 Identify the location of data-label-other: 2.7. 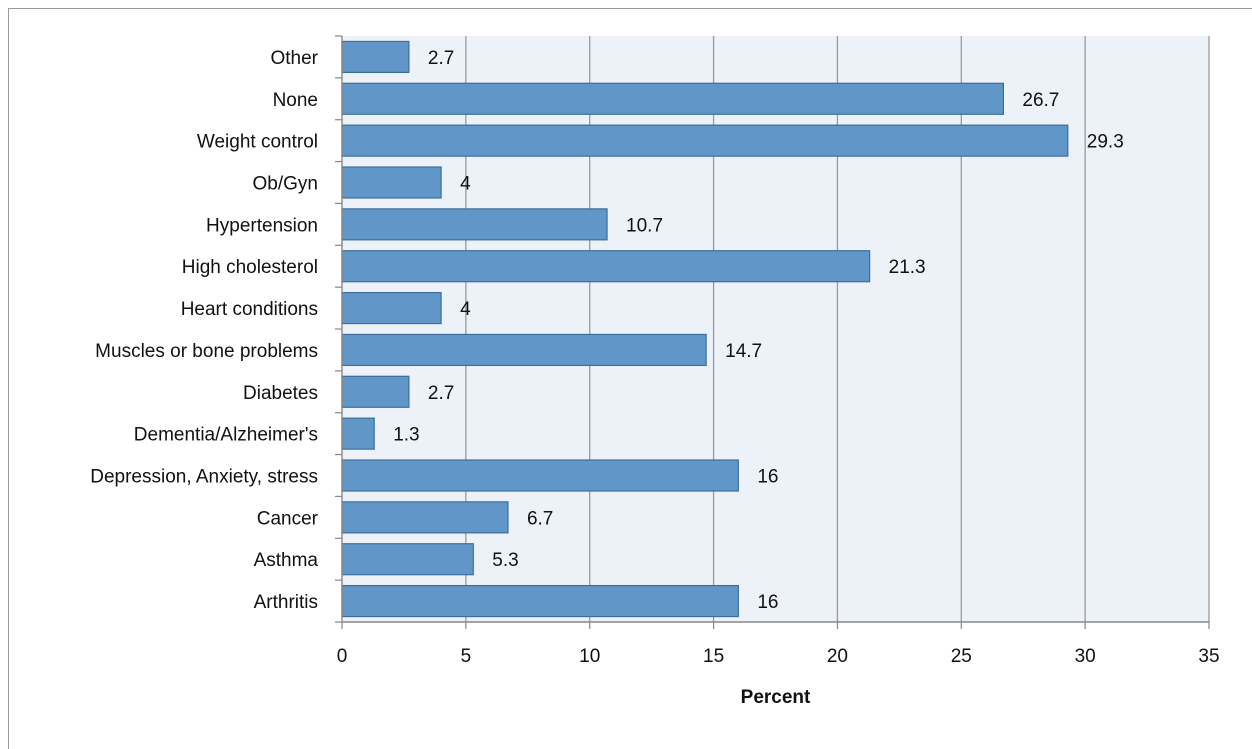
(441, 58).